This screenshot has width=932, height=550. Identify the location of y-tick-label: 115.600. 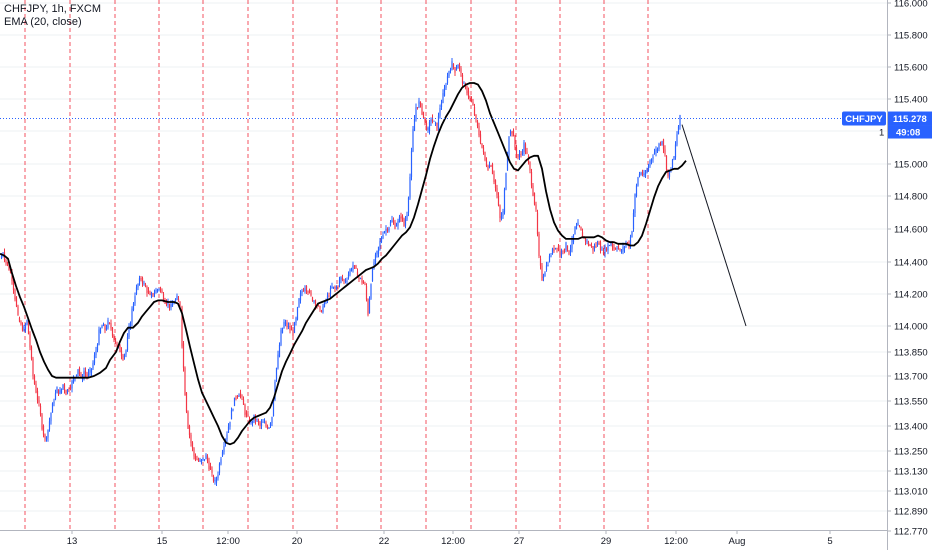
(911, 68).